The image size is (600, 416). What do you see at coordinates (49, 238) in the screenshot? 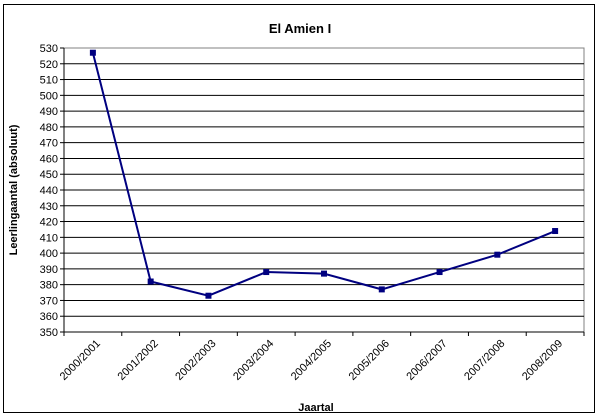
I see `y-tick-label: 410` at bounding box center [49, 238].